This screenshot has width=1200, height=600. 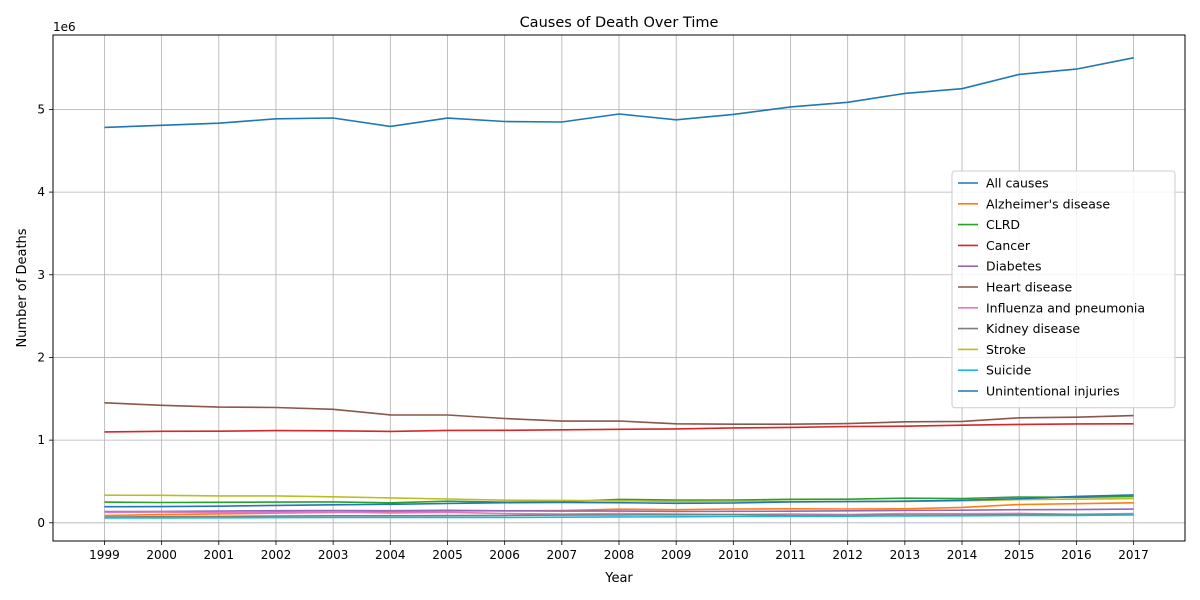 I want to click on chart-title: Causes of Death Over Time, so click(x=619, y=23).